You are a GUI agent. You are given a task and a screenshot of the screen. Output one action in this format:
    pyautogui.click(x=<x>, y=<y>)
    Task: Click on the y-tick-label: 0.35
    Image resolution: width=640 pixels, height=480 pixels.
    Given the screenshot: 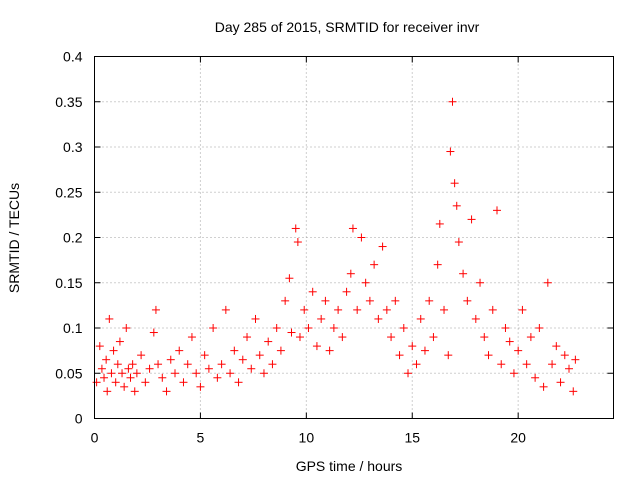 What is the action you would take?
    pyautogui.click(x=68, y=102)
    